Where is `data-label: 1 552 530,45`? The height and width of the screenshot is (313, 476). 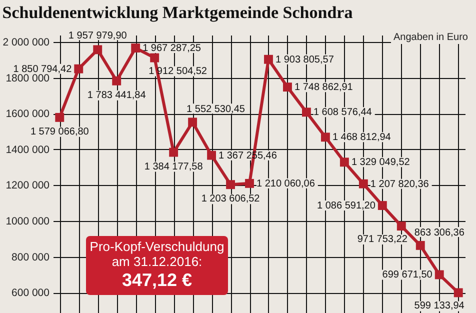 data-label: 1 552 530,45 is located at coordinates (216, 110).